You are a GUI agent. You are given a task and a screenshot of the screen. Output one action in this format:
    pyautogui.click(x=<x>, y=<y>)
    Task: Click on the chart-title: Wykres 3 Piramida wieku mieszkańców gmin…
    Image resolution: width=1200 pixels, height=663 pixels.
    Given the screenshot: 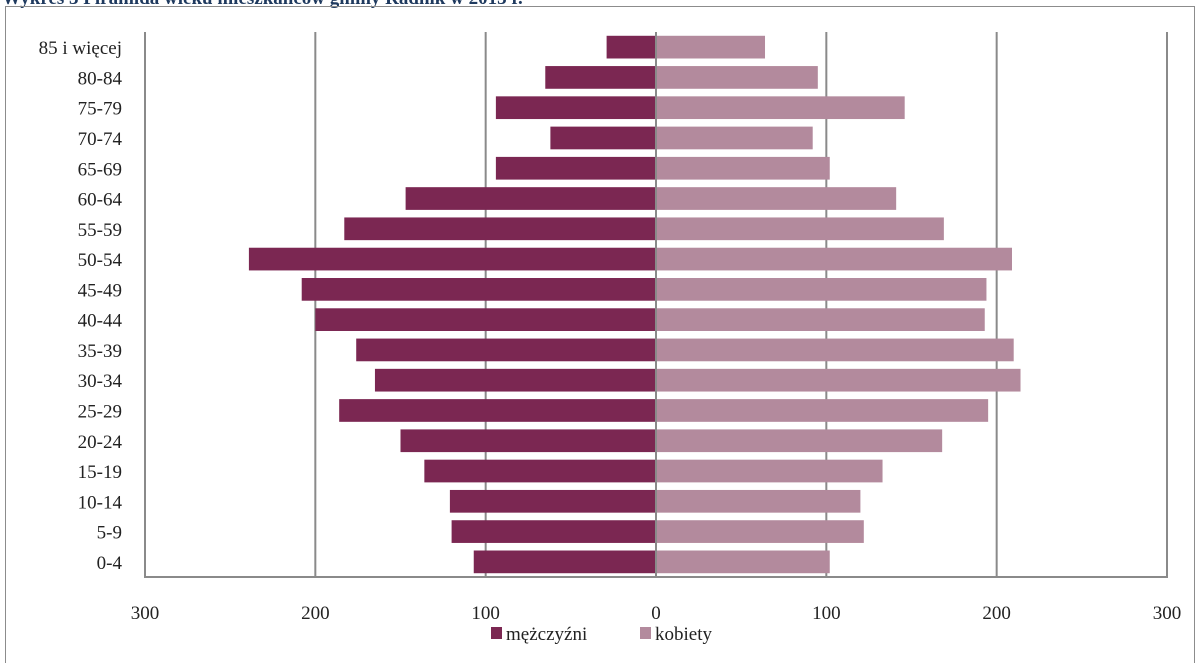 What is the action you would take?
    pyautogui.click(x=262, y=5)
    